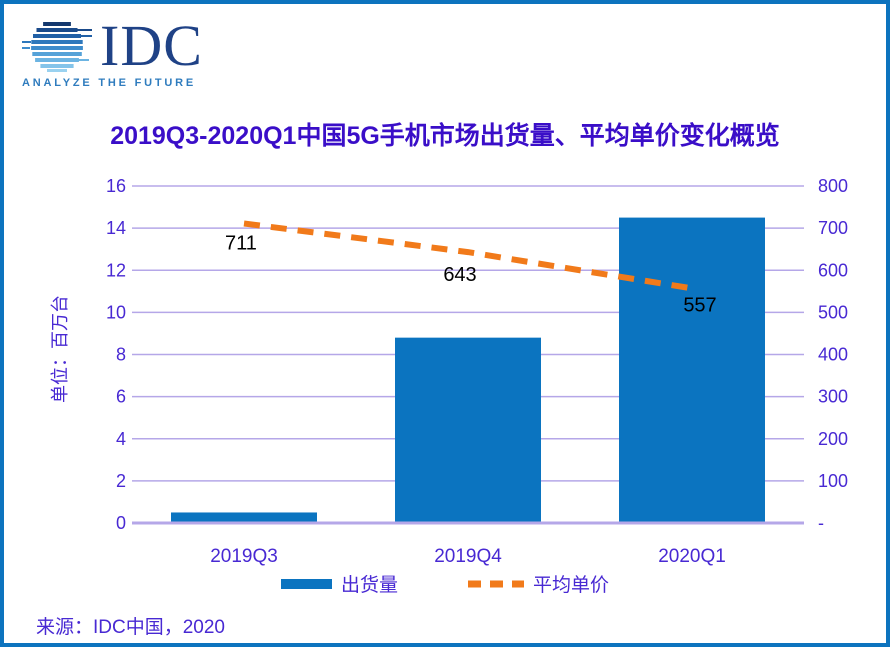  I want to click on legend-item-asp: 平均单价, so click(538, 583).